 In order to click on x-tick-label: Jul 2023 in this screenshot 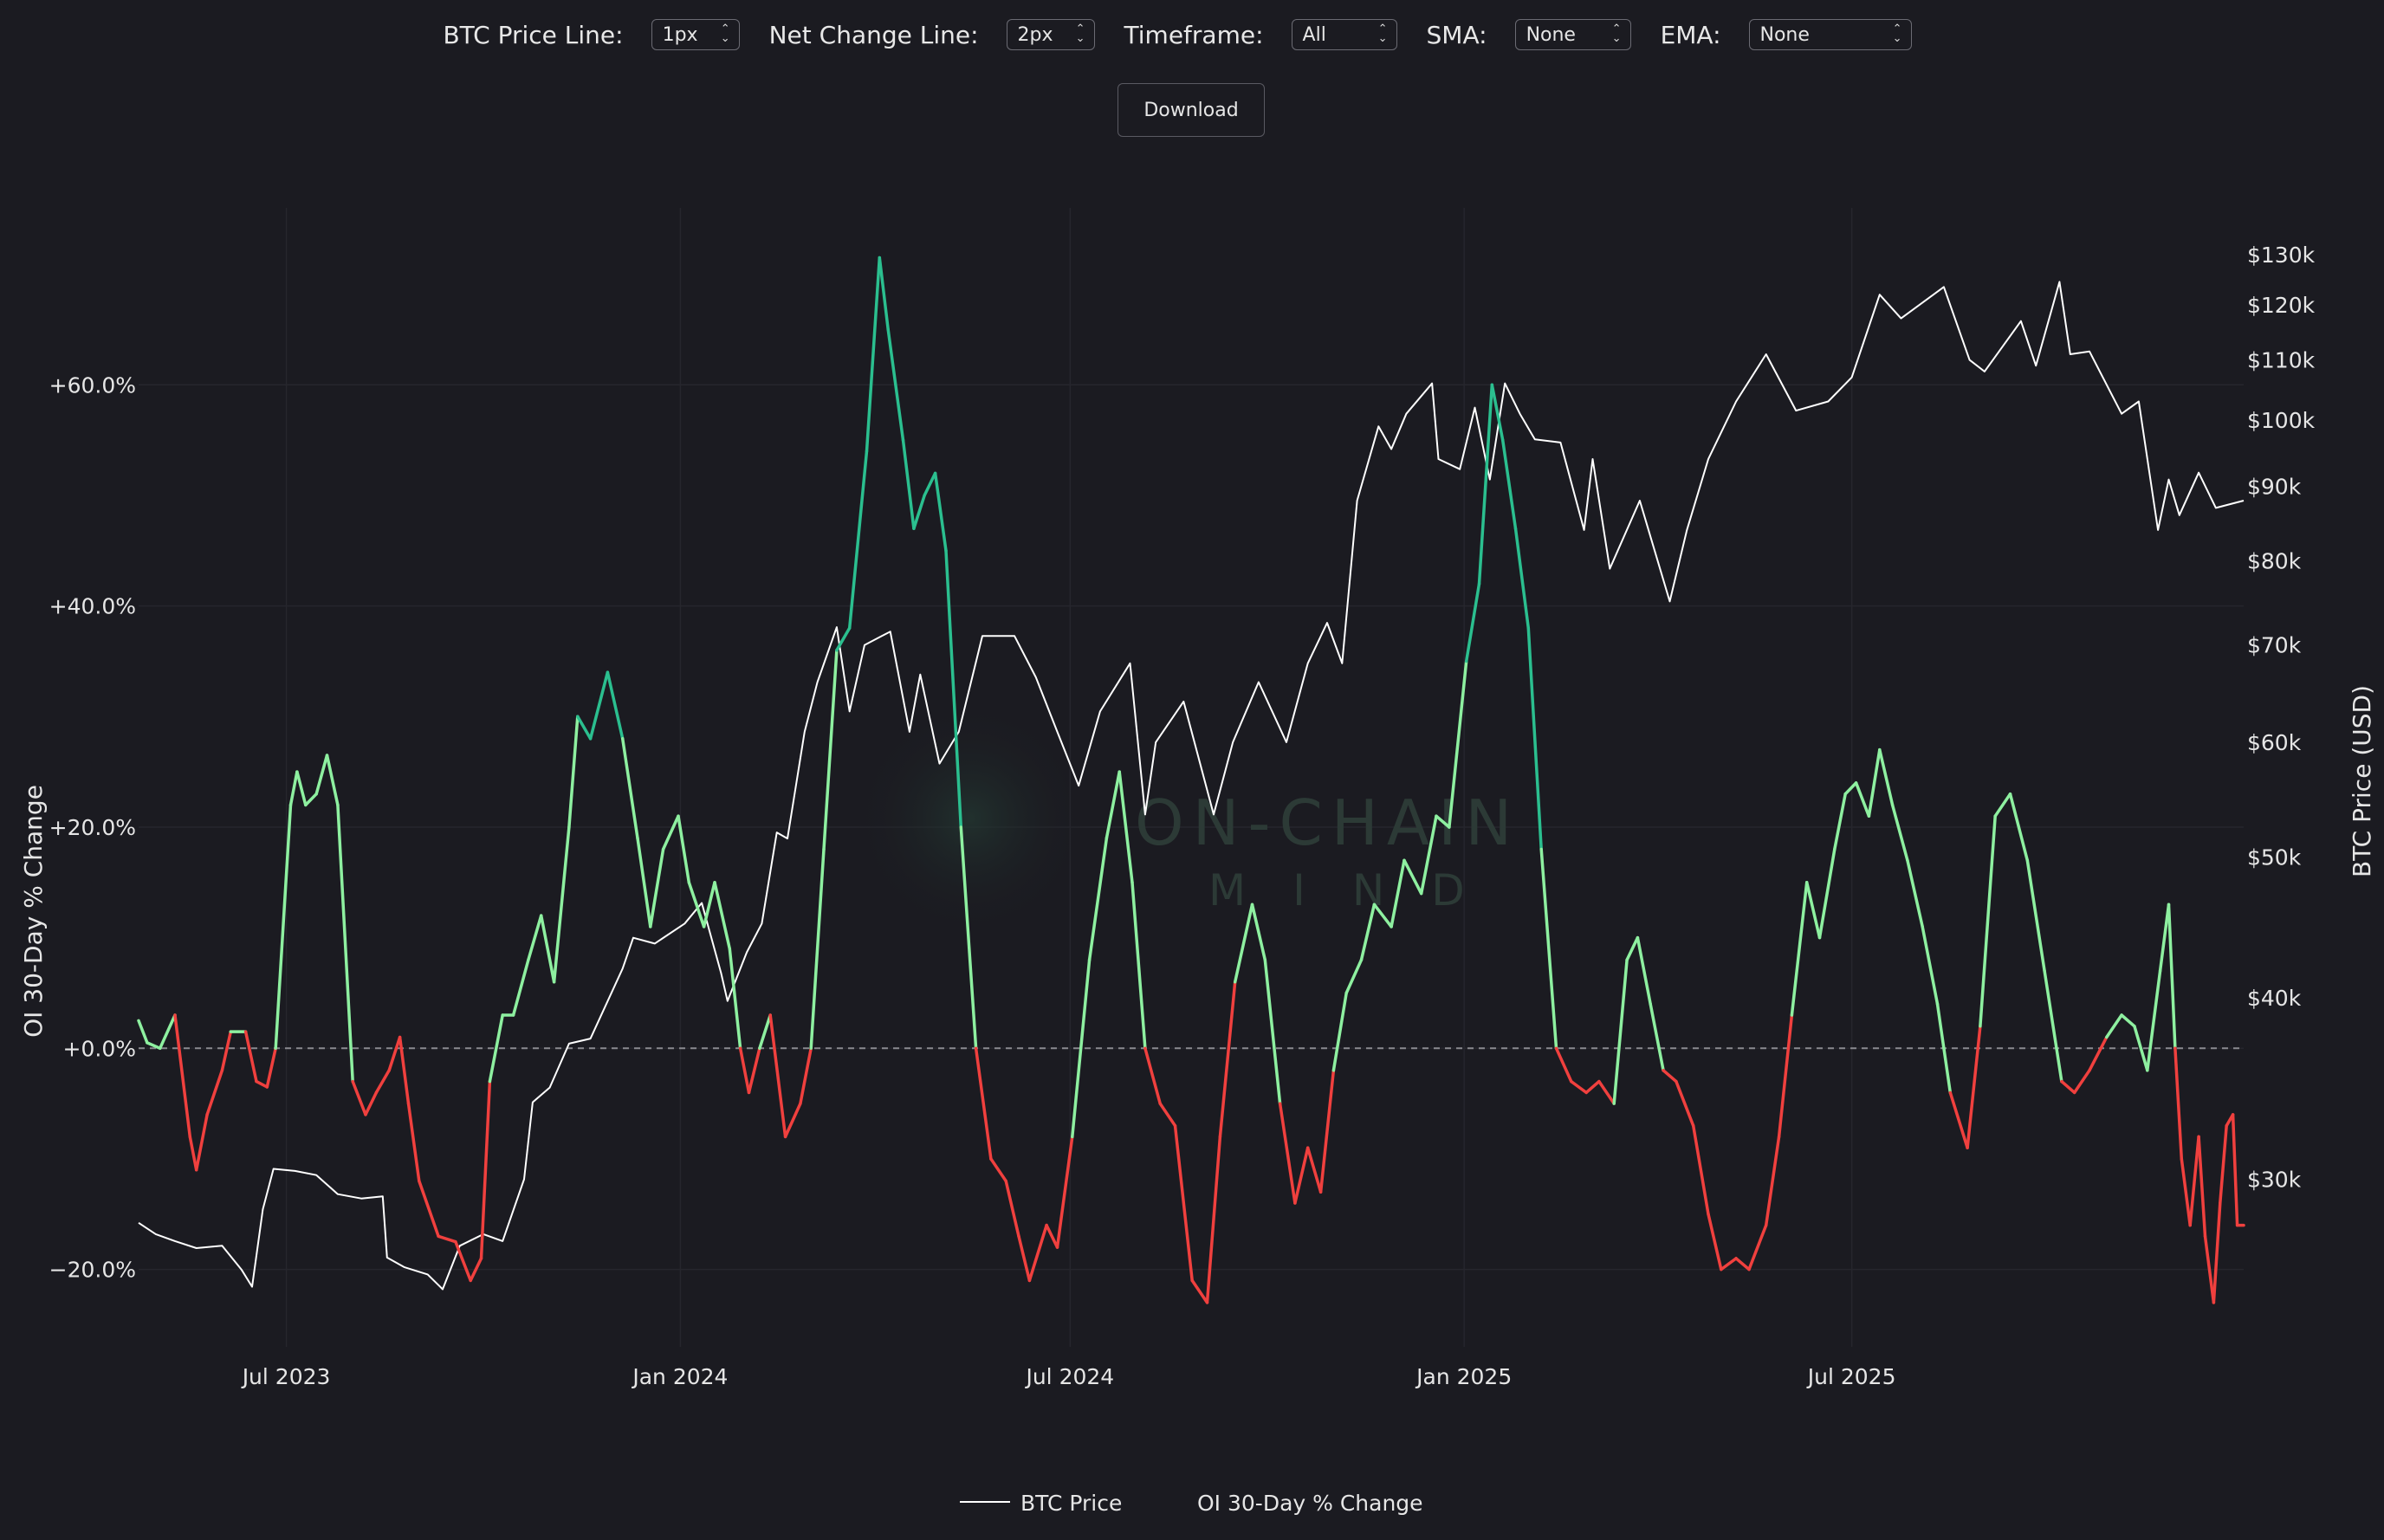, I will do `click(286, 1376)`.